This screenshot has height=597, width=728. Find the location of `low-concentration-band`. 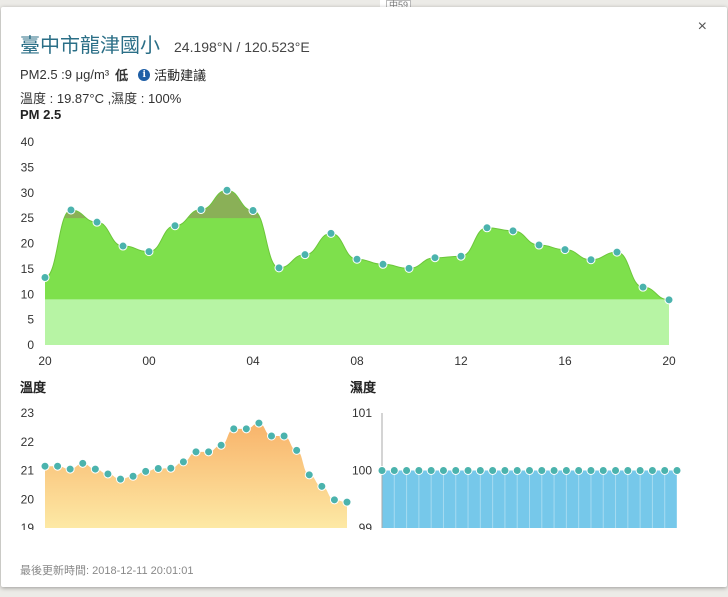

low-concentration-band is located at coordinates (357, 322).